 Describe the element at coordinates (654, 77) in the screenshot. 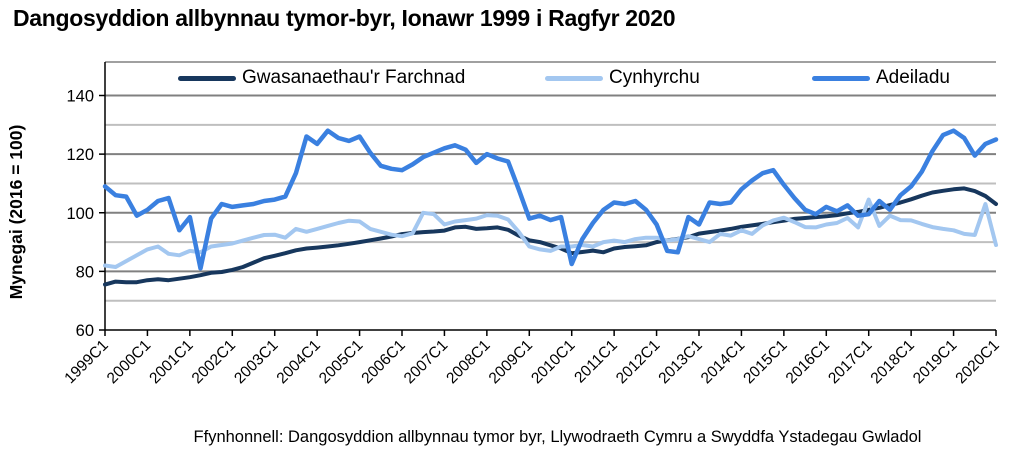

I see `legend-label-production: Cynhyrchu` at that location.